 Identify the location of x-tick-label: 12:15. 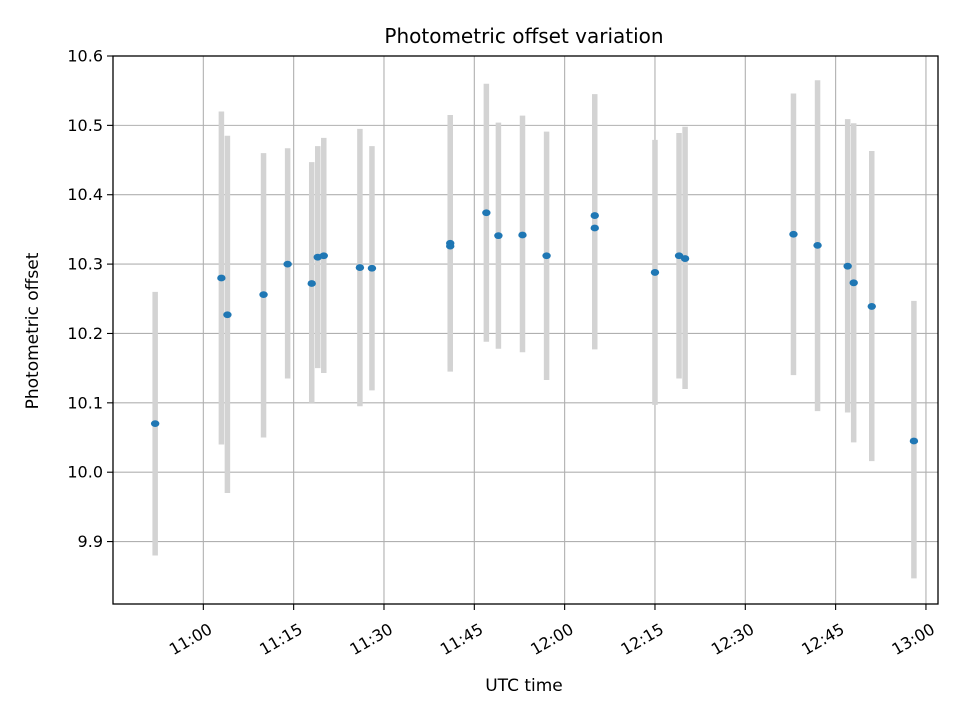
(642, 639).